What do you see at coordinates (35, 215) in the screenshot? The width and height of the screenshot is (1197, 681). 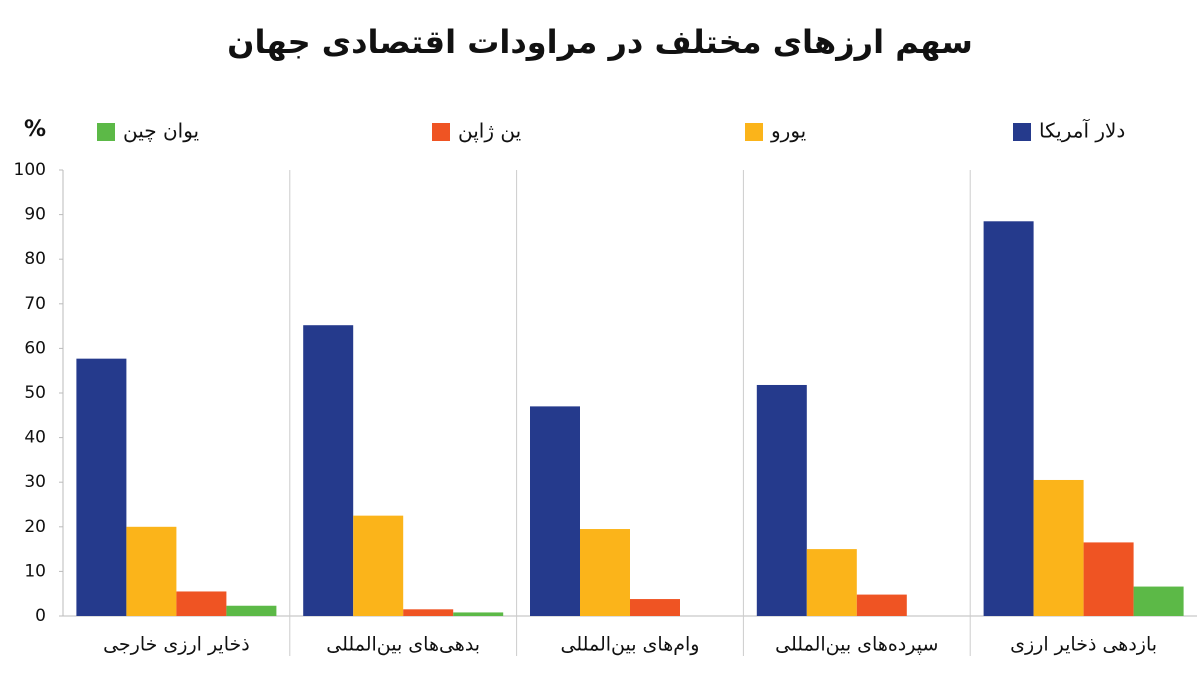 I see `y-tick-label: 90` at bounding box center [35, 215].